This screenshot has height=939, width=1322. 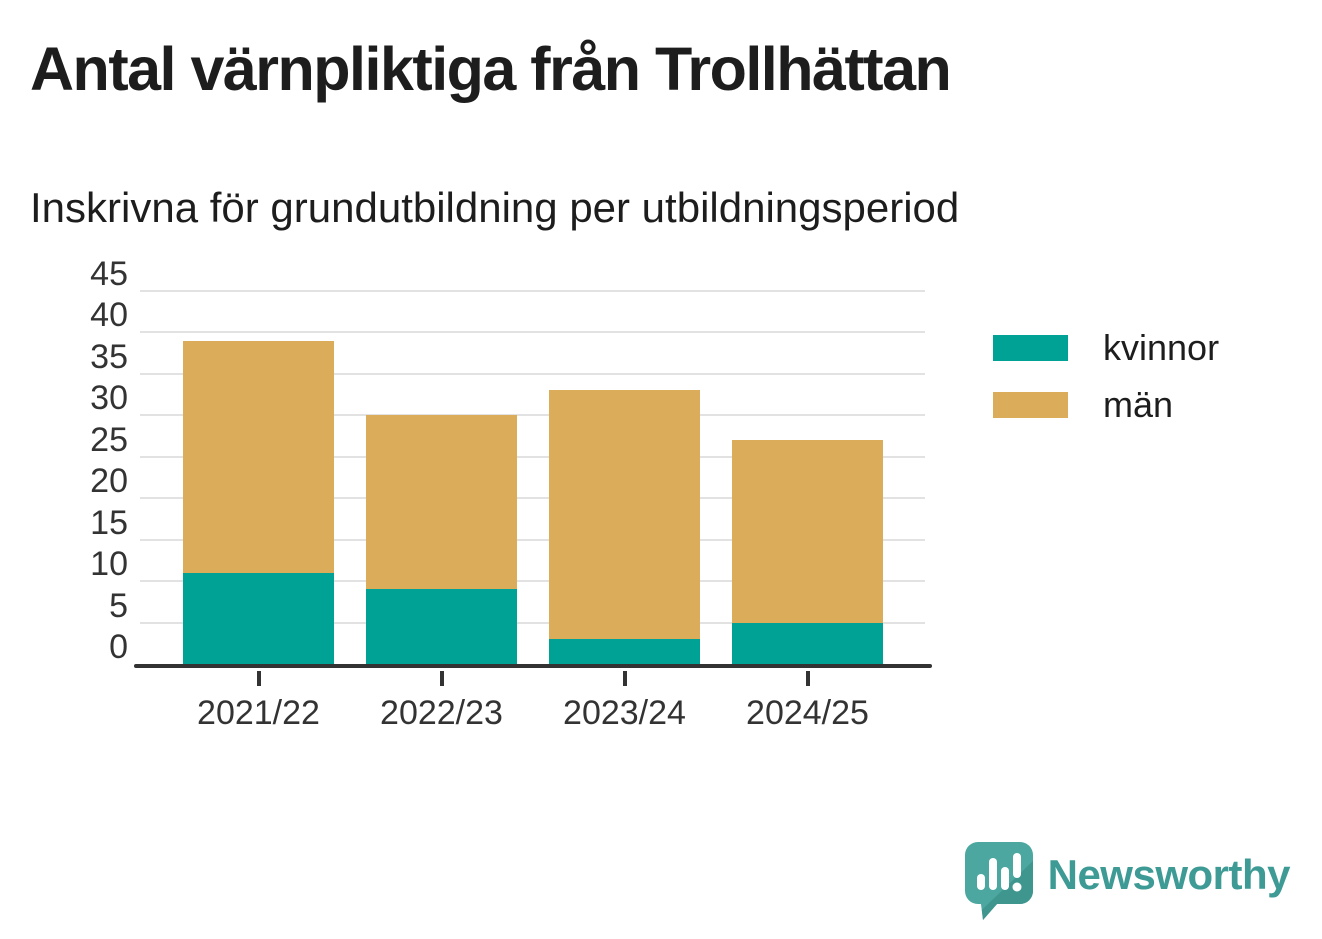 What do you see at coordinates (109, 522) in the screenshot?
I see `y-tick-label-15: 15` at bounding box center [109, 522].